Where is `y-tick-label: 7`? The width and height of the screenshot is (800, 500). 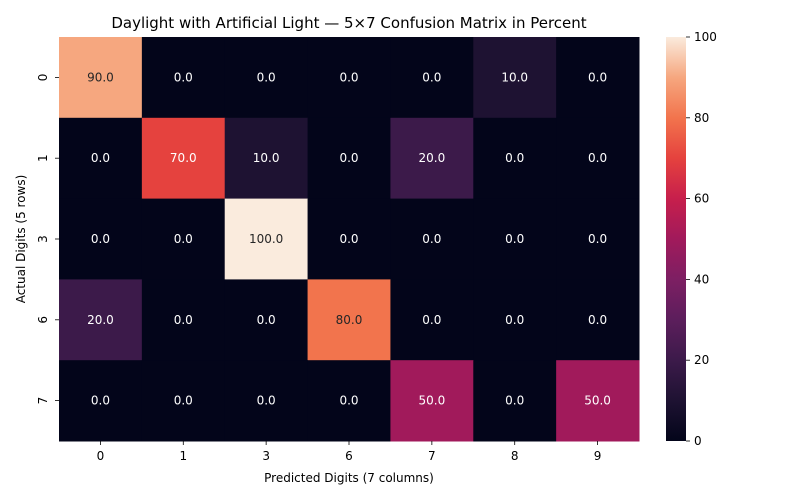 y-tick-label: 7 is located at coordinates (43, 401).